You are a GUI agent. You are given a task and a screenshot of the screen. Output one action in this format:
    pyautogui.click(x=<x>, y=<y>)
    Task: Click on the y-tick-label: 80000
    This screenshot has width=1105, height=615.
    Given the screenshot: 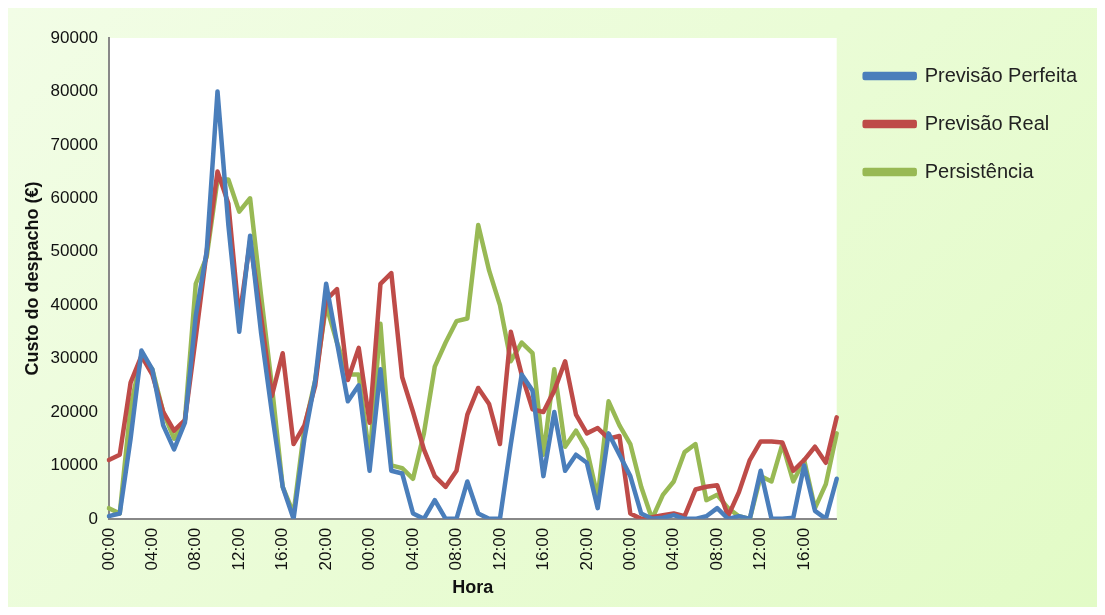 What is the action you would take?
    pyautogui.click(x=74, y=91)
    